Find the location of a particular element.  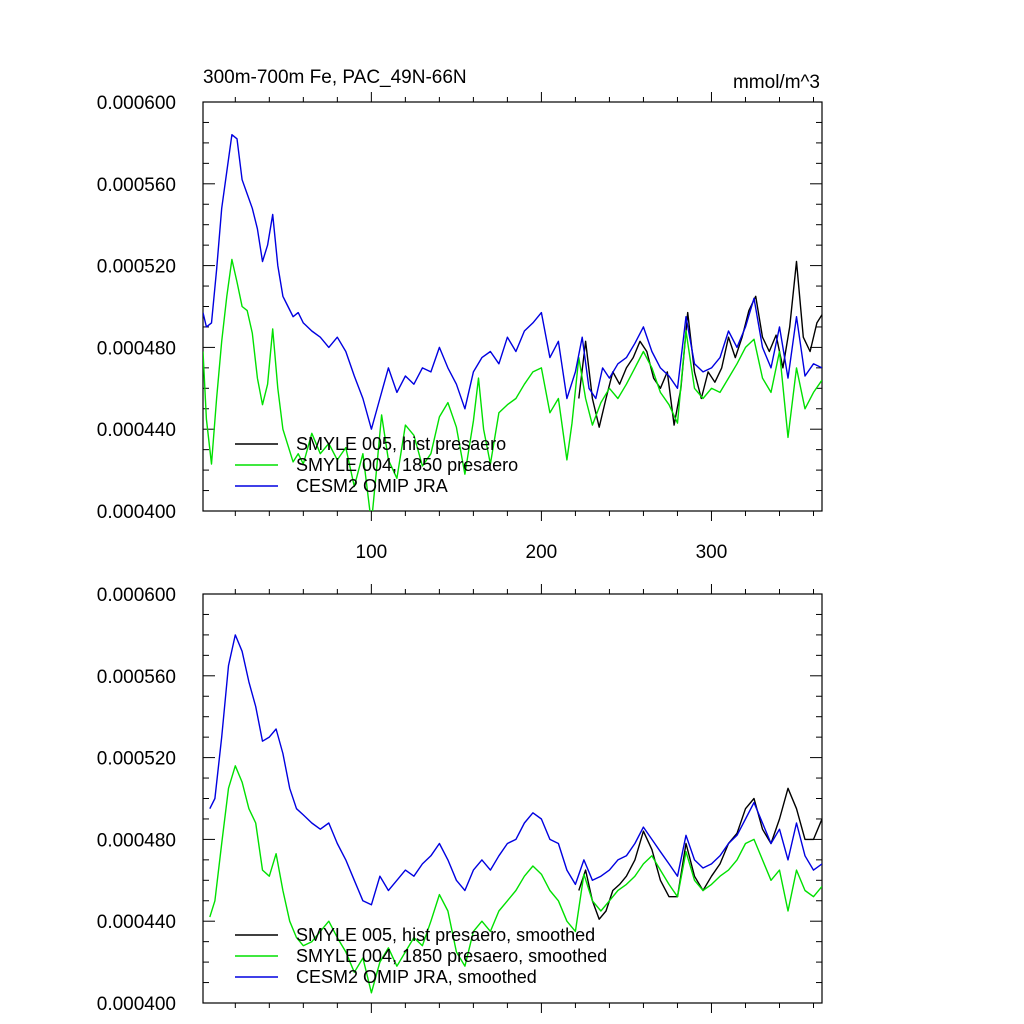

legend-label: CESM2 OMIP JRA, smoothed is located at coordinates (416, 977).